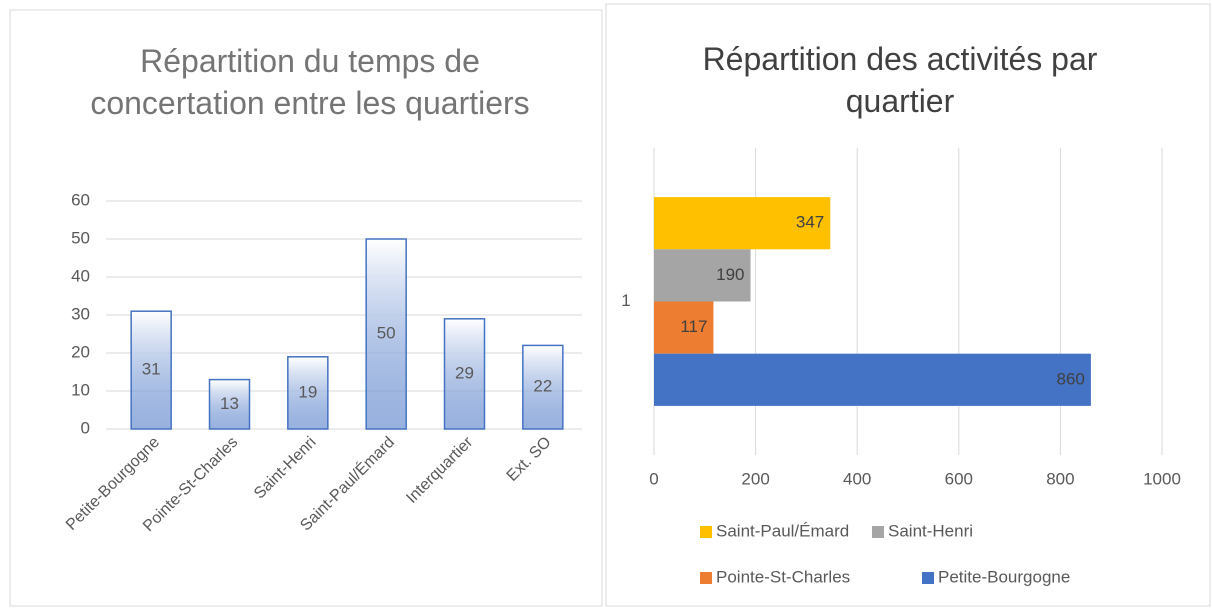  I want to click on y-tick-label: 20, so click(80, 351).